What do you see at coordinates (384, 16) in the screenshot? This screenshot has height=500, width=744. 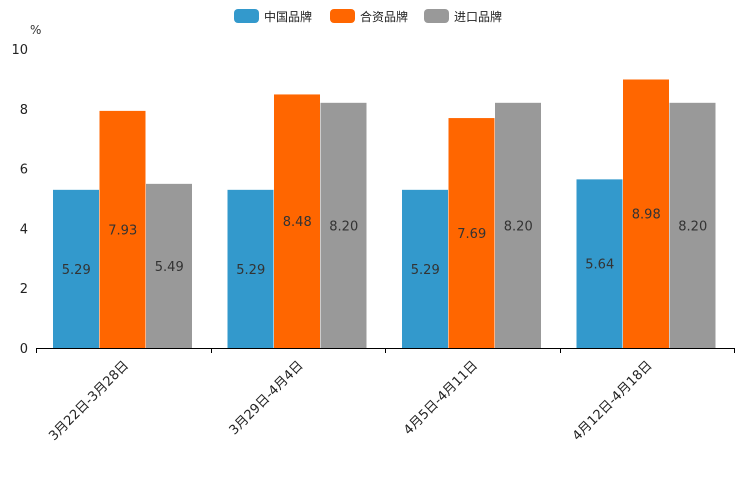 I see `legend-label-1: 合资品牌` at bounding box center [384, 16].